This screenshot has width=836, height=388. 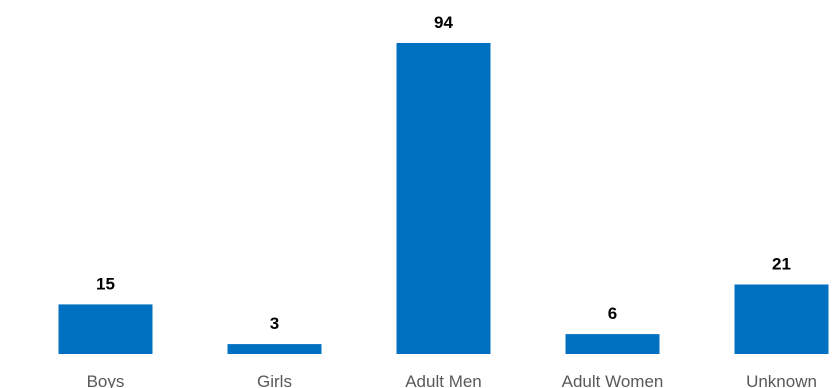 I want to click on bar-unknown, so click(x=781, y=319).